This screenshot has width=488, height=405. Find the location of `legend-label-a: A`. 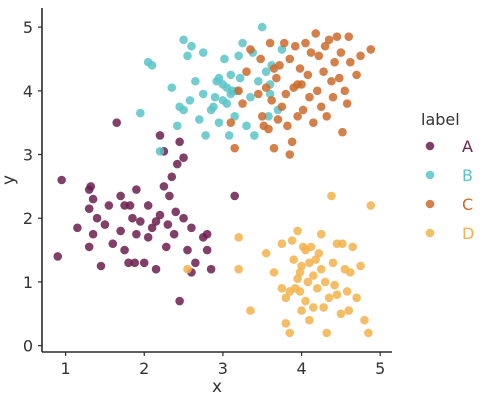

legend-label-a: A is located at coordinates (467, 146).